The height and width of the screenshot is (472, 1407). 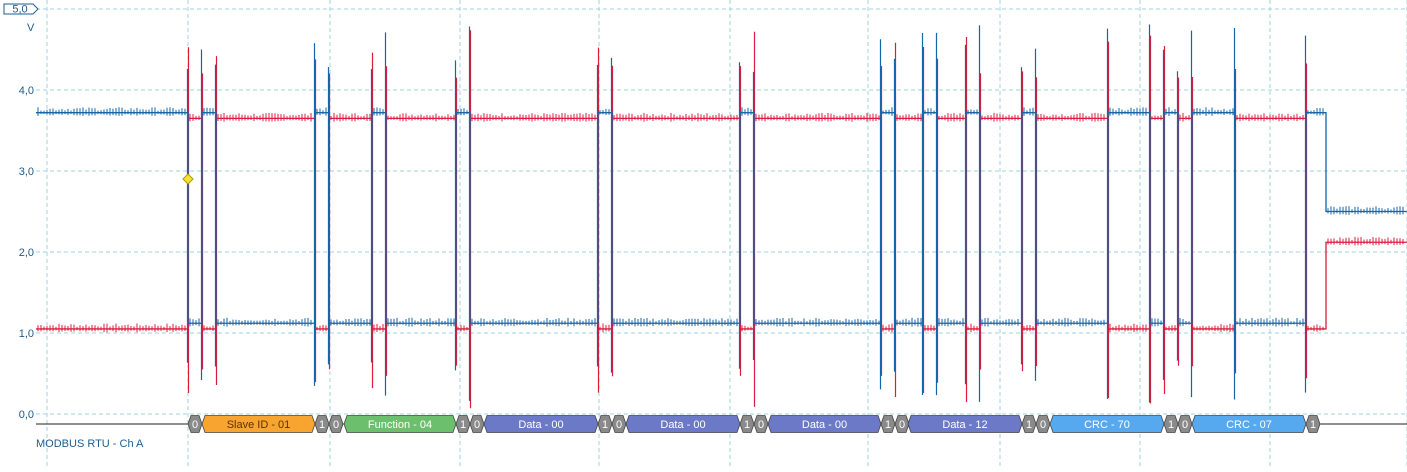 I want to click on decoder-field-crc: CRC - 70, so click(x=1107, y=424).